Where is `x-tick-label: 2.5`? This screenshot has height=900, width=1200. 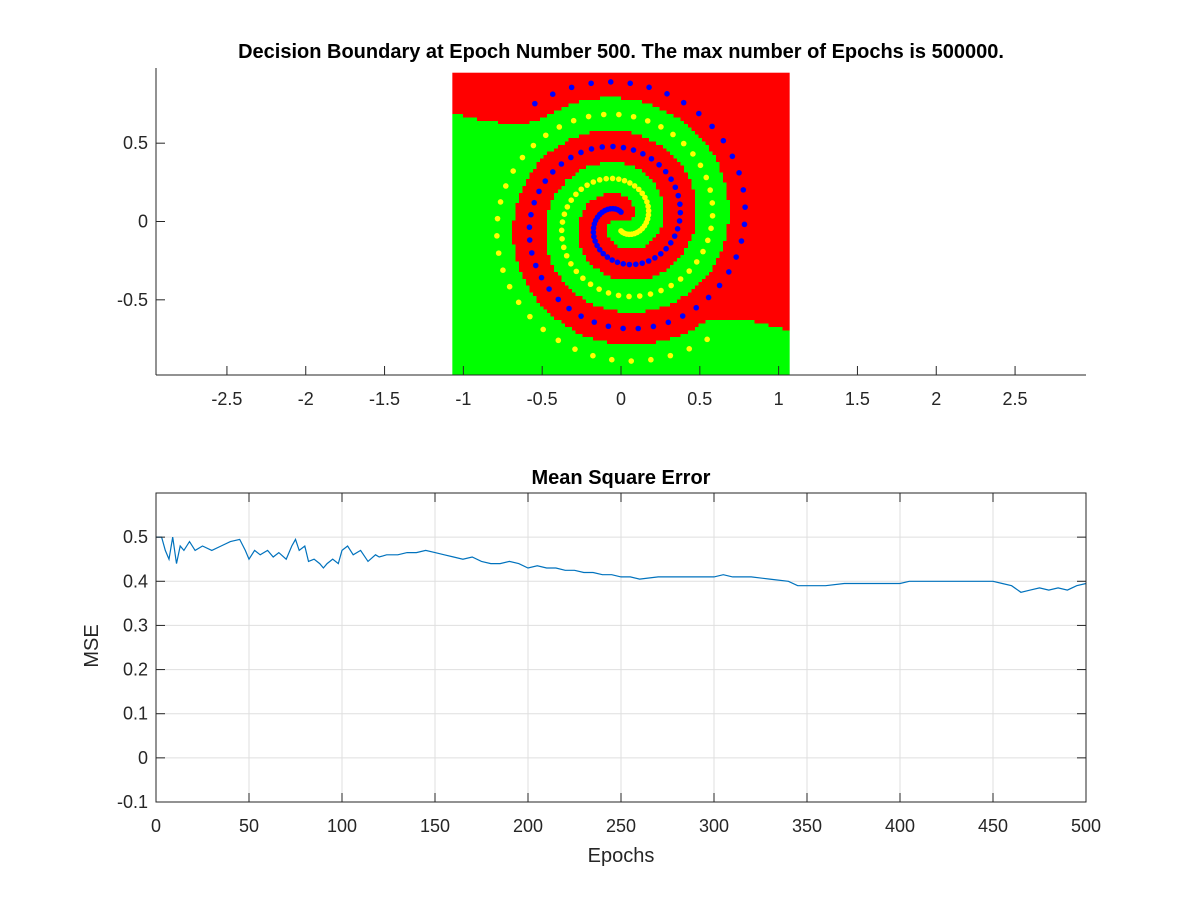 x-tick-label: 2.5 is located at coordinates (1015, 399).